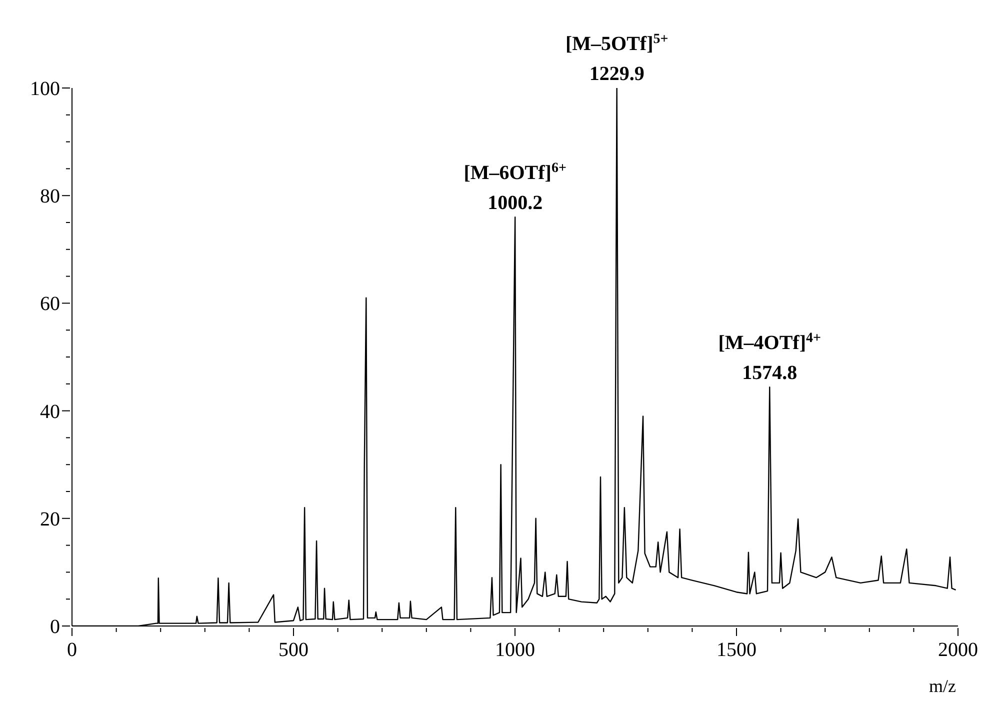 The height and width of the screenshot is (702, 993). Describe the element at coordinates (616, 43) in the screenshot. I see `annotation: [M–5OTf]$^{5+}$` at that location.